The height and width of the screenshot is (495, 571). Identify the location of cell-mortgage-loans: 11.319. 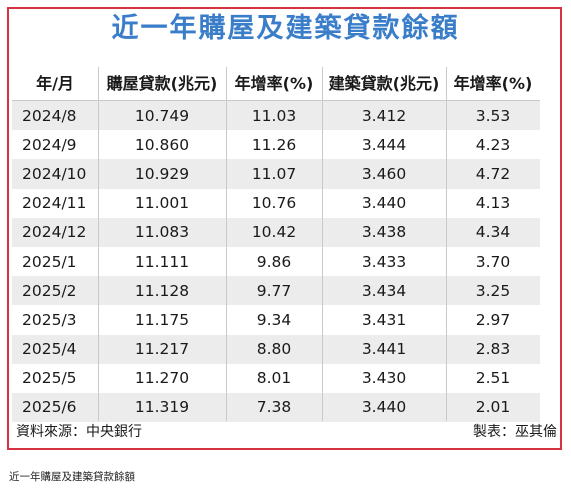
(162, 407).